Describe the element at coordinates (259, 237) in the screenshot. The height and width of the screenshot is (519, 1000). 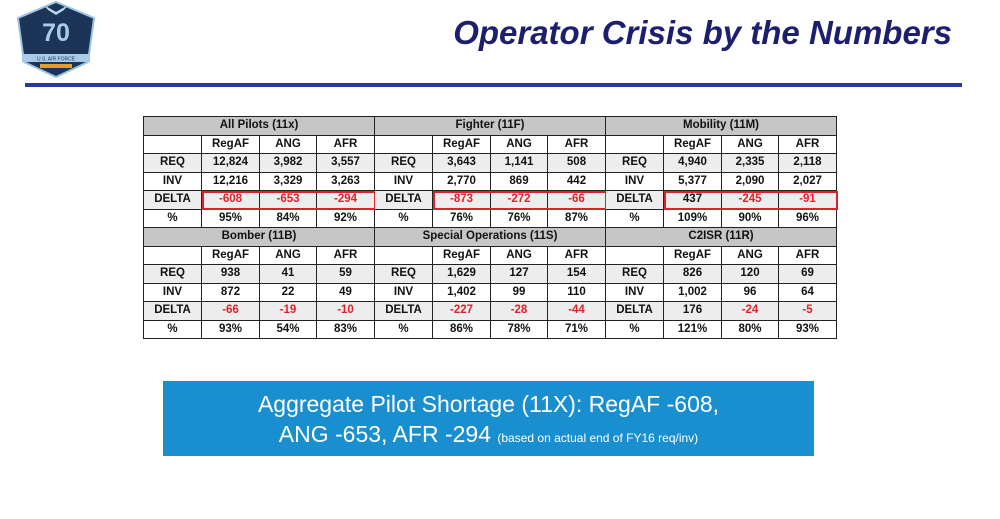
I see `block-header: Bomber (11B)` at that location.